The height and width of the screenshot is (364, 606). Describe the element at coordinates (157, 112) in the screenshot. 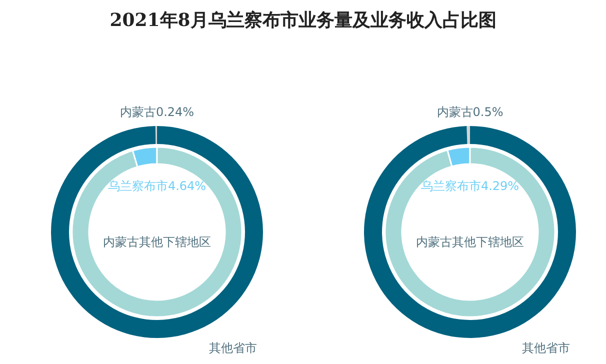

I see `slice-label: 内蒙古0.24%` at that location.